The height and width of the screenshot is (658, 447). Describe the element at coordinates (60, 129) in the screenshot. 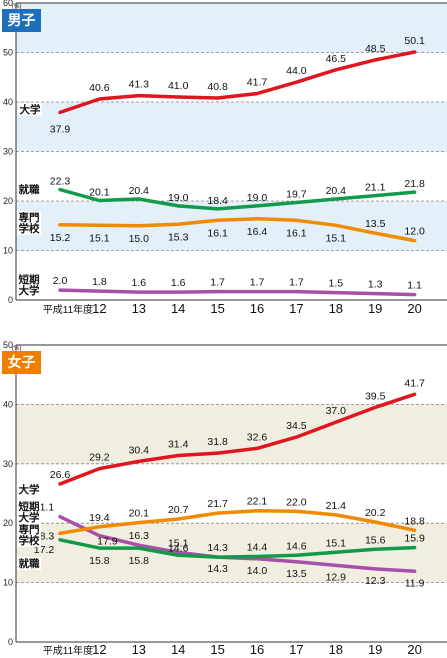

I see `data-label: 37.9` at that location.